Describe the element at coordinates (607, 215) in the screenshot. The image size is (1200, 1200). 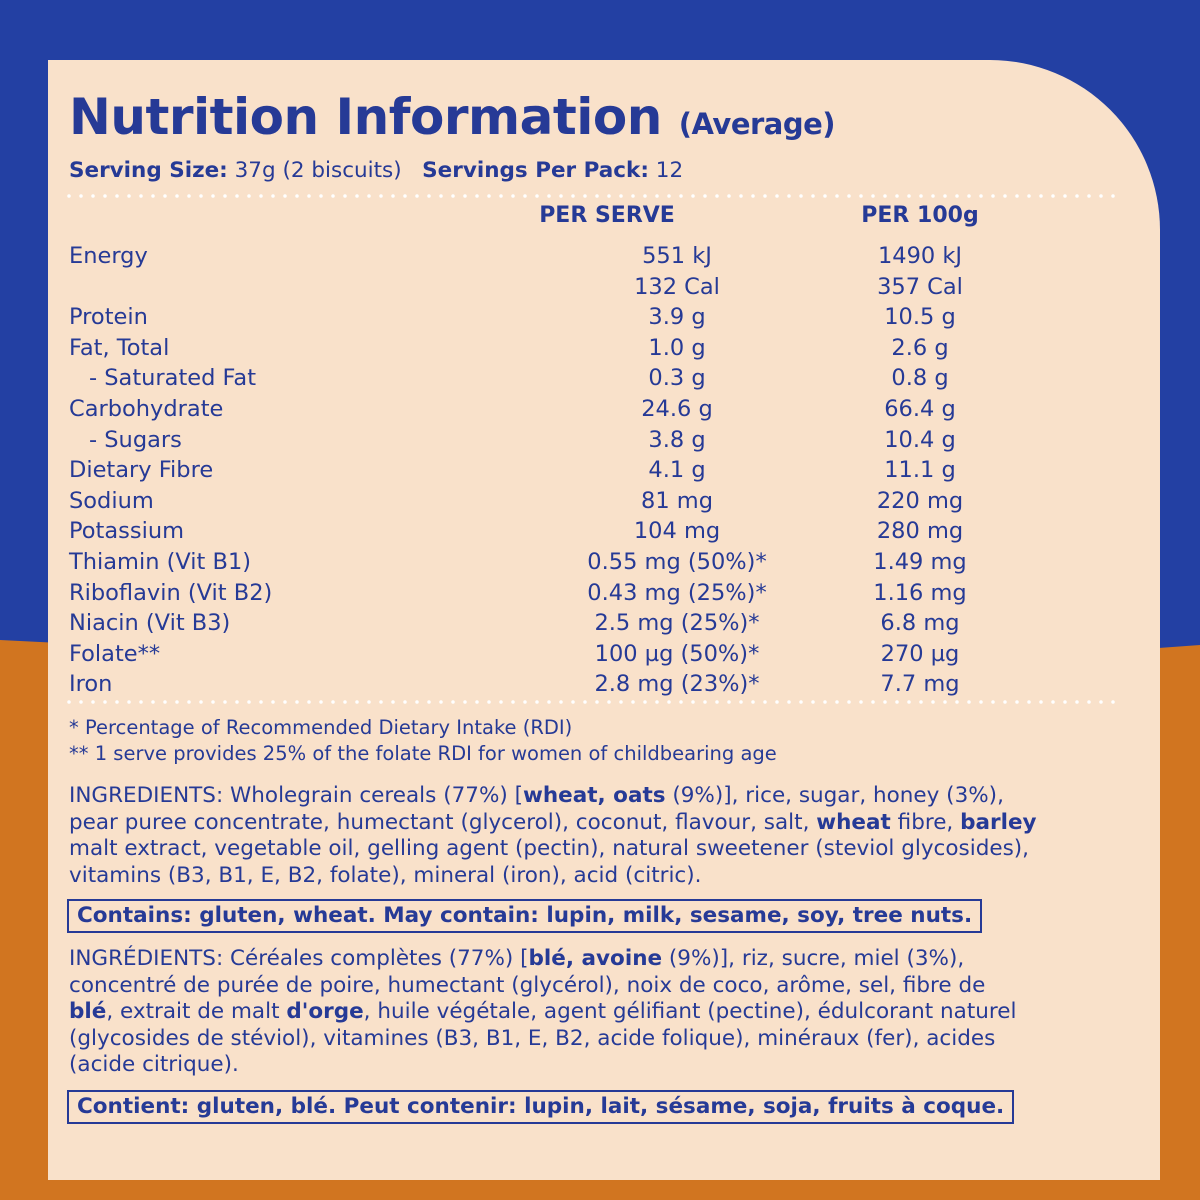
I see `column-header-per-serve: PER SERVE` at that location.